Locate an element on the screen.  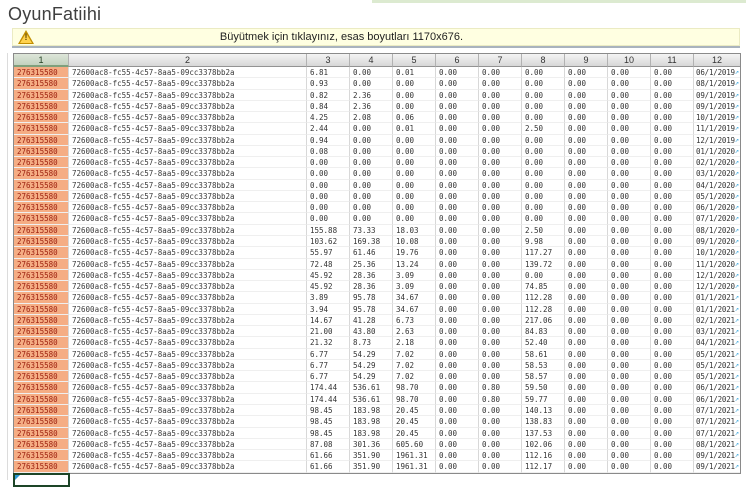
cell-value: 2.44 is located at coordinates (328, 129).